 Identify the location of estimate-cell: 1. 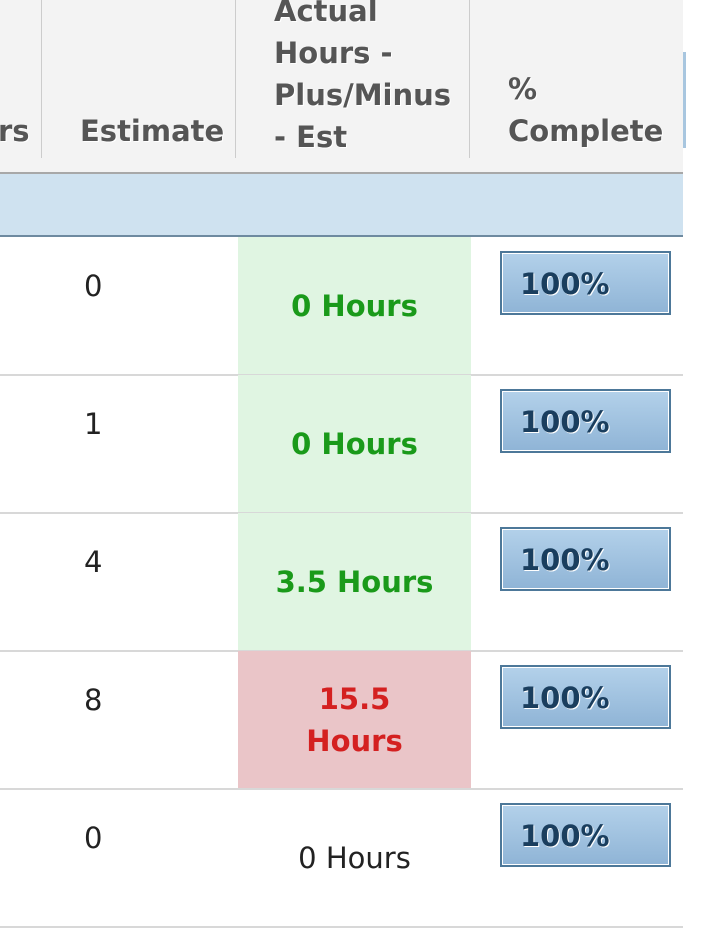
(93, 424).